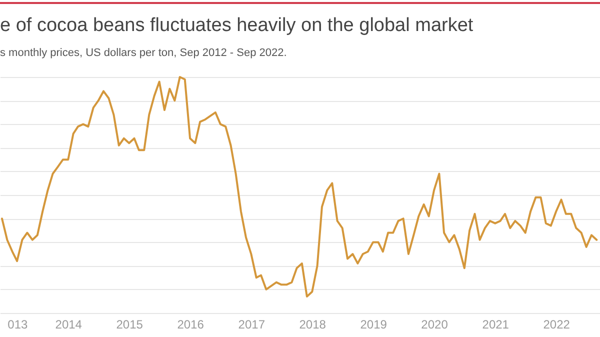 The height and width of the screenshot is (337, 600). Describe the element at coordinates (496, 325) in the screenshot. I see `x-tick-label: 2021` at that location.